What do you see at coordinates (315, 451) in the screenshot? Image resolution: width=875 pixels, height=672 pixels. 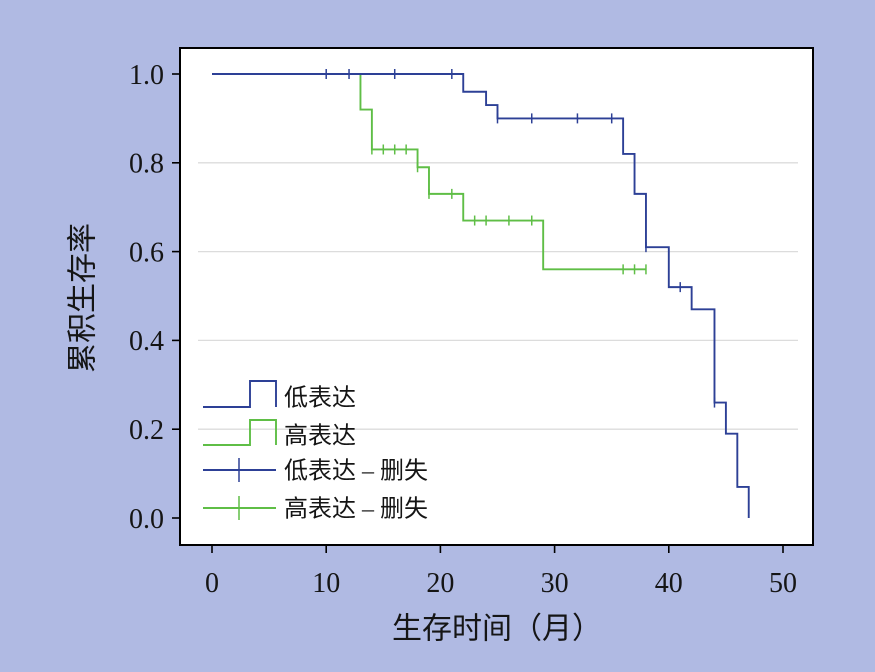 I see `legend: 低表达 高表达 低表达 – 删失 高表达 – 删失` at bounding box center [315, 451].